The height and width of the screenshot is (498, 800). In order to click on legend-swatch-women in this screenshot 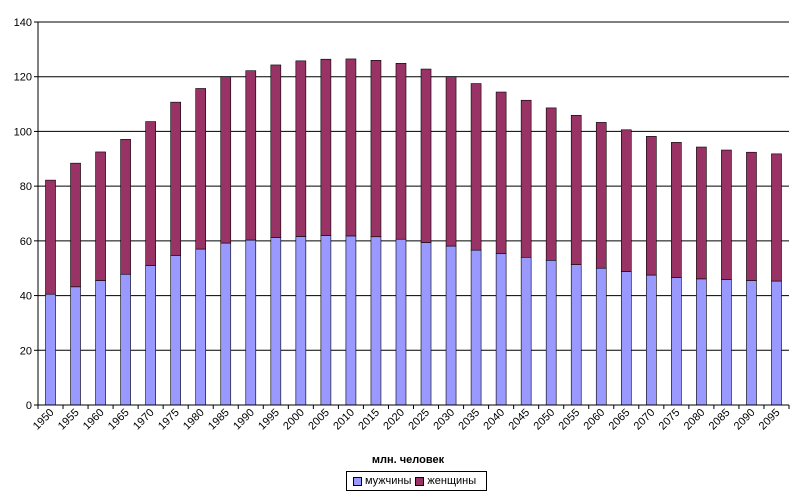, I will do `click(420, 481)`.